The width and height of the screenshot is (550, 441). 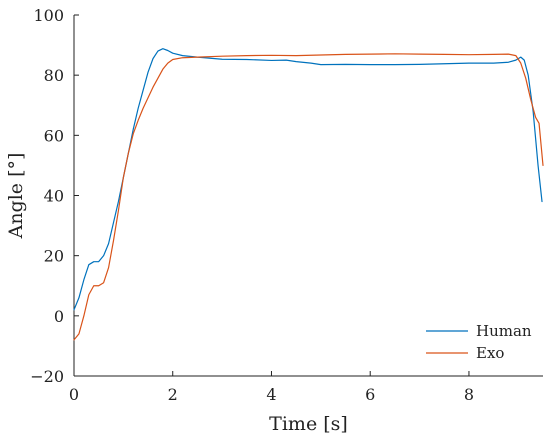 What do you see at coordinates (308, 424) in the screenshot?
I see `x-axis-title: Time [s]` at bounding box center [308, 424].